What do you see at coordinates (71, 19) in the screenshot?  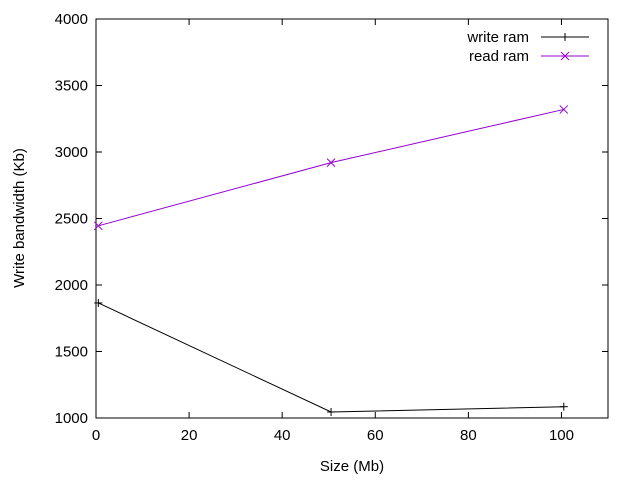 I see `y-tick-label: 4000` at bounding box center [71, 19].